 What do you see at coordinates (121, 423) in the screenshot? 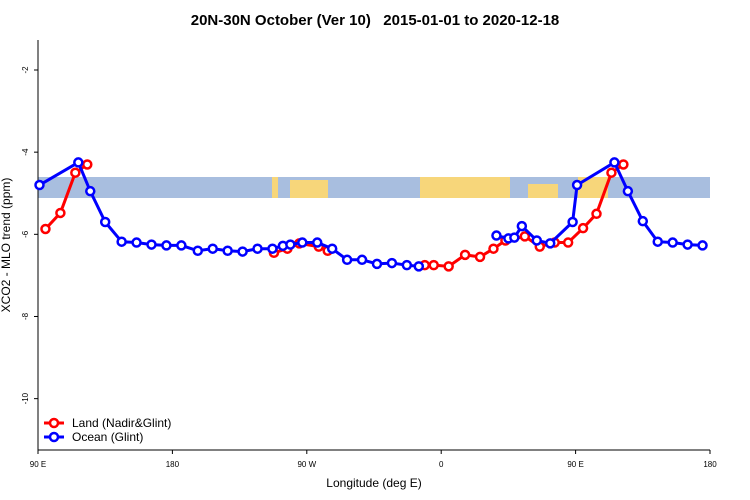
I see `legend-label: Land (Nadir&Glint)` at bounding box center [121, 423].